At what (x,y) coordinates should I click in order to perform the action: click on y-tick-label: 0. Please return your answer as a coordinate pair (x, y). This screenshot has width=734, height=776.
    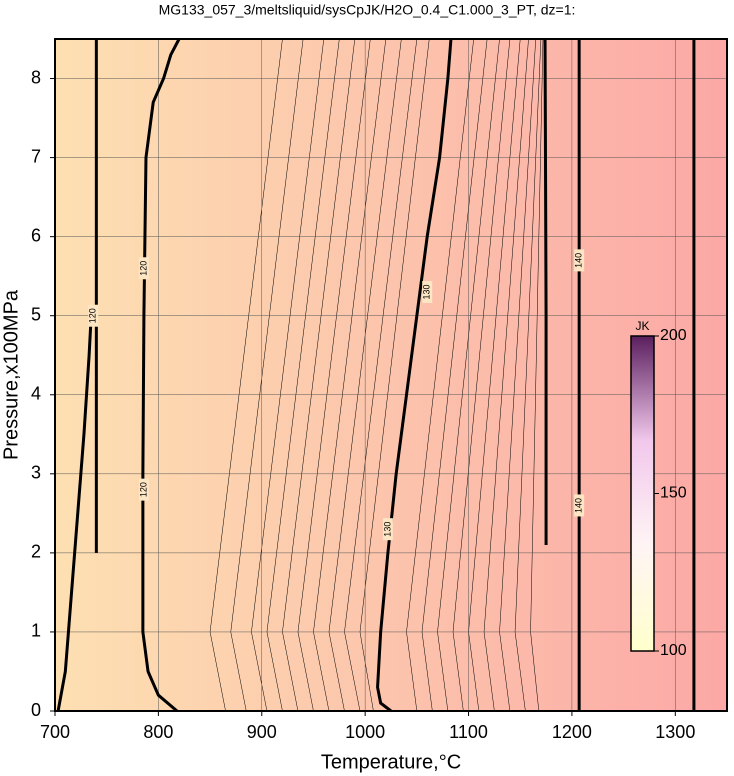
    Looking at the image, I should click on (36, 710).